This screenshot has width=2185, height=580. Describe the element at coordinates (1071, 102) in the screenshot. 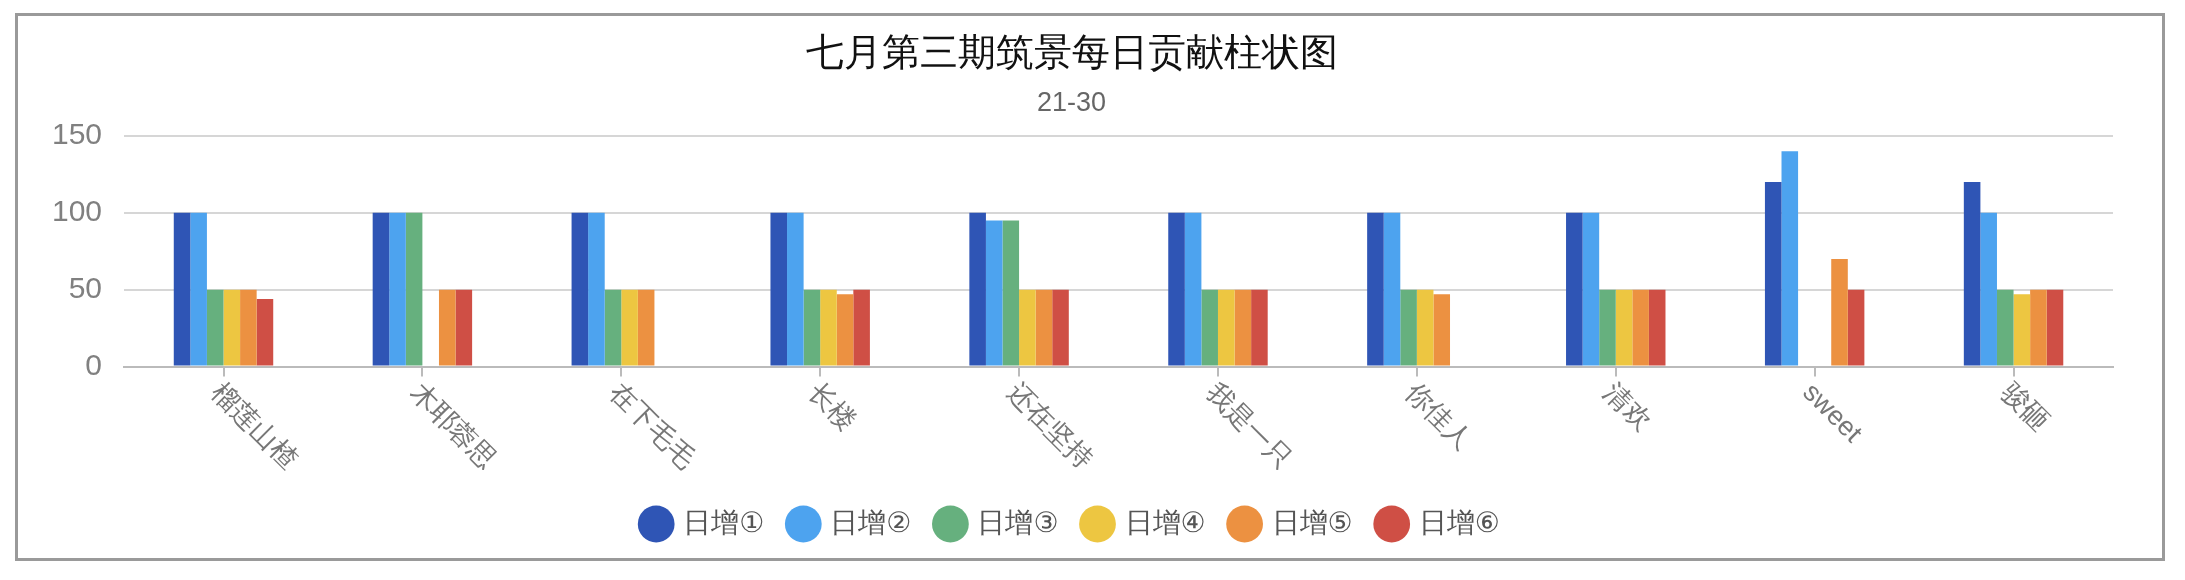

I see `chart-subtitle: 21-30` at that location.